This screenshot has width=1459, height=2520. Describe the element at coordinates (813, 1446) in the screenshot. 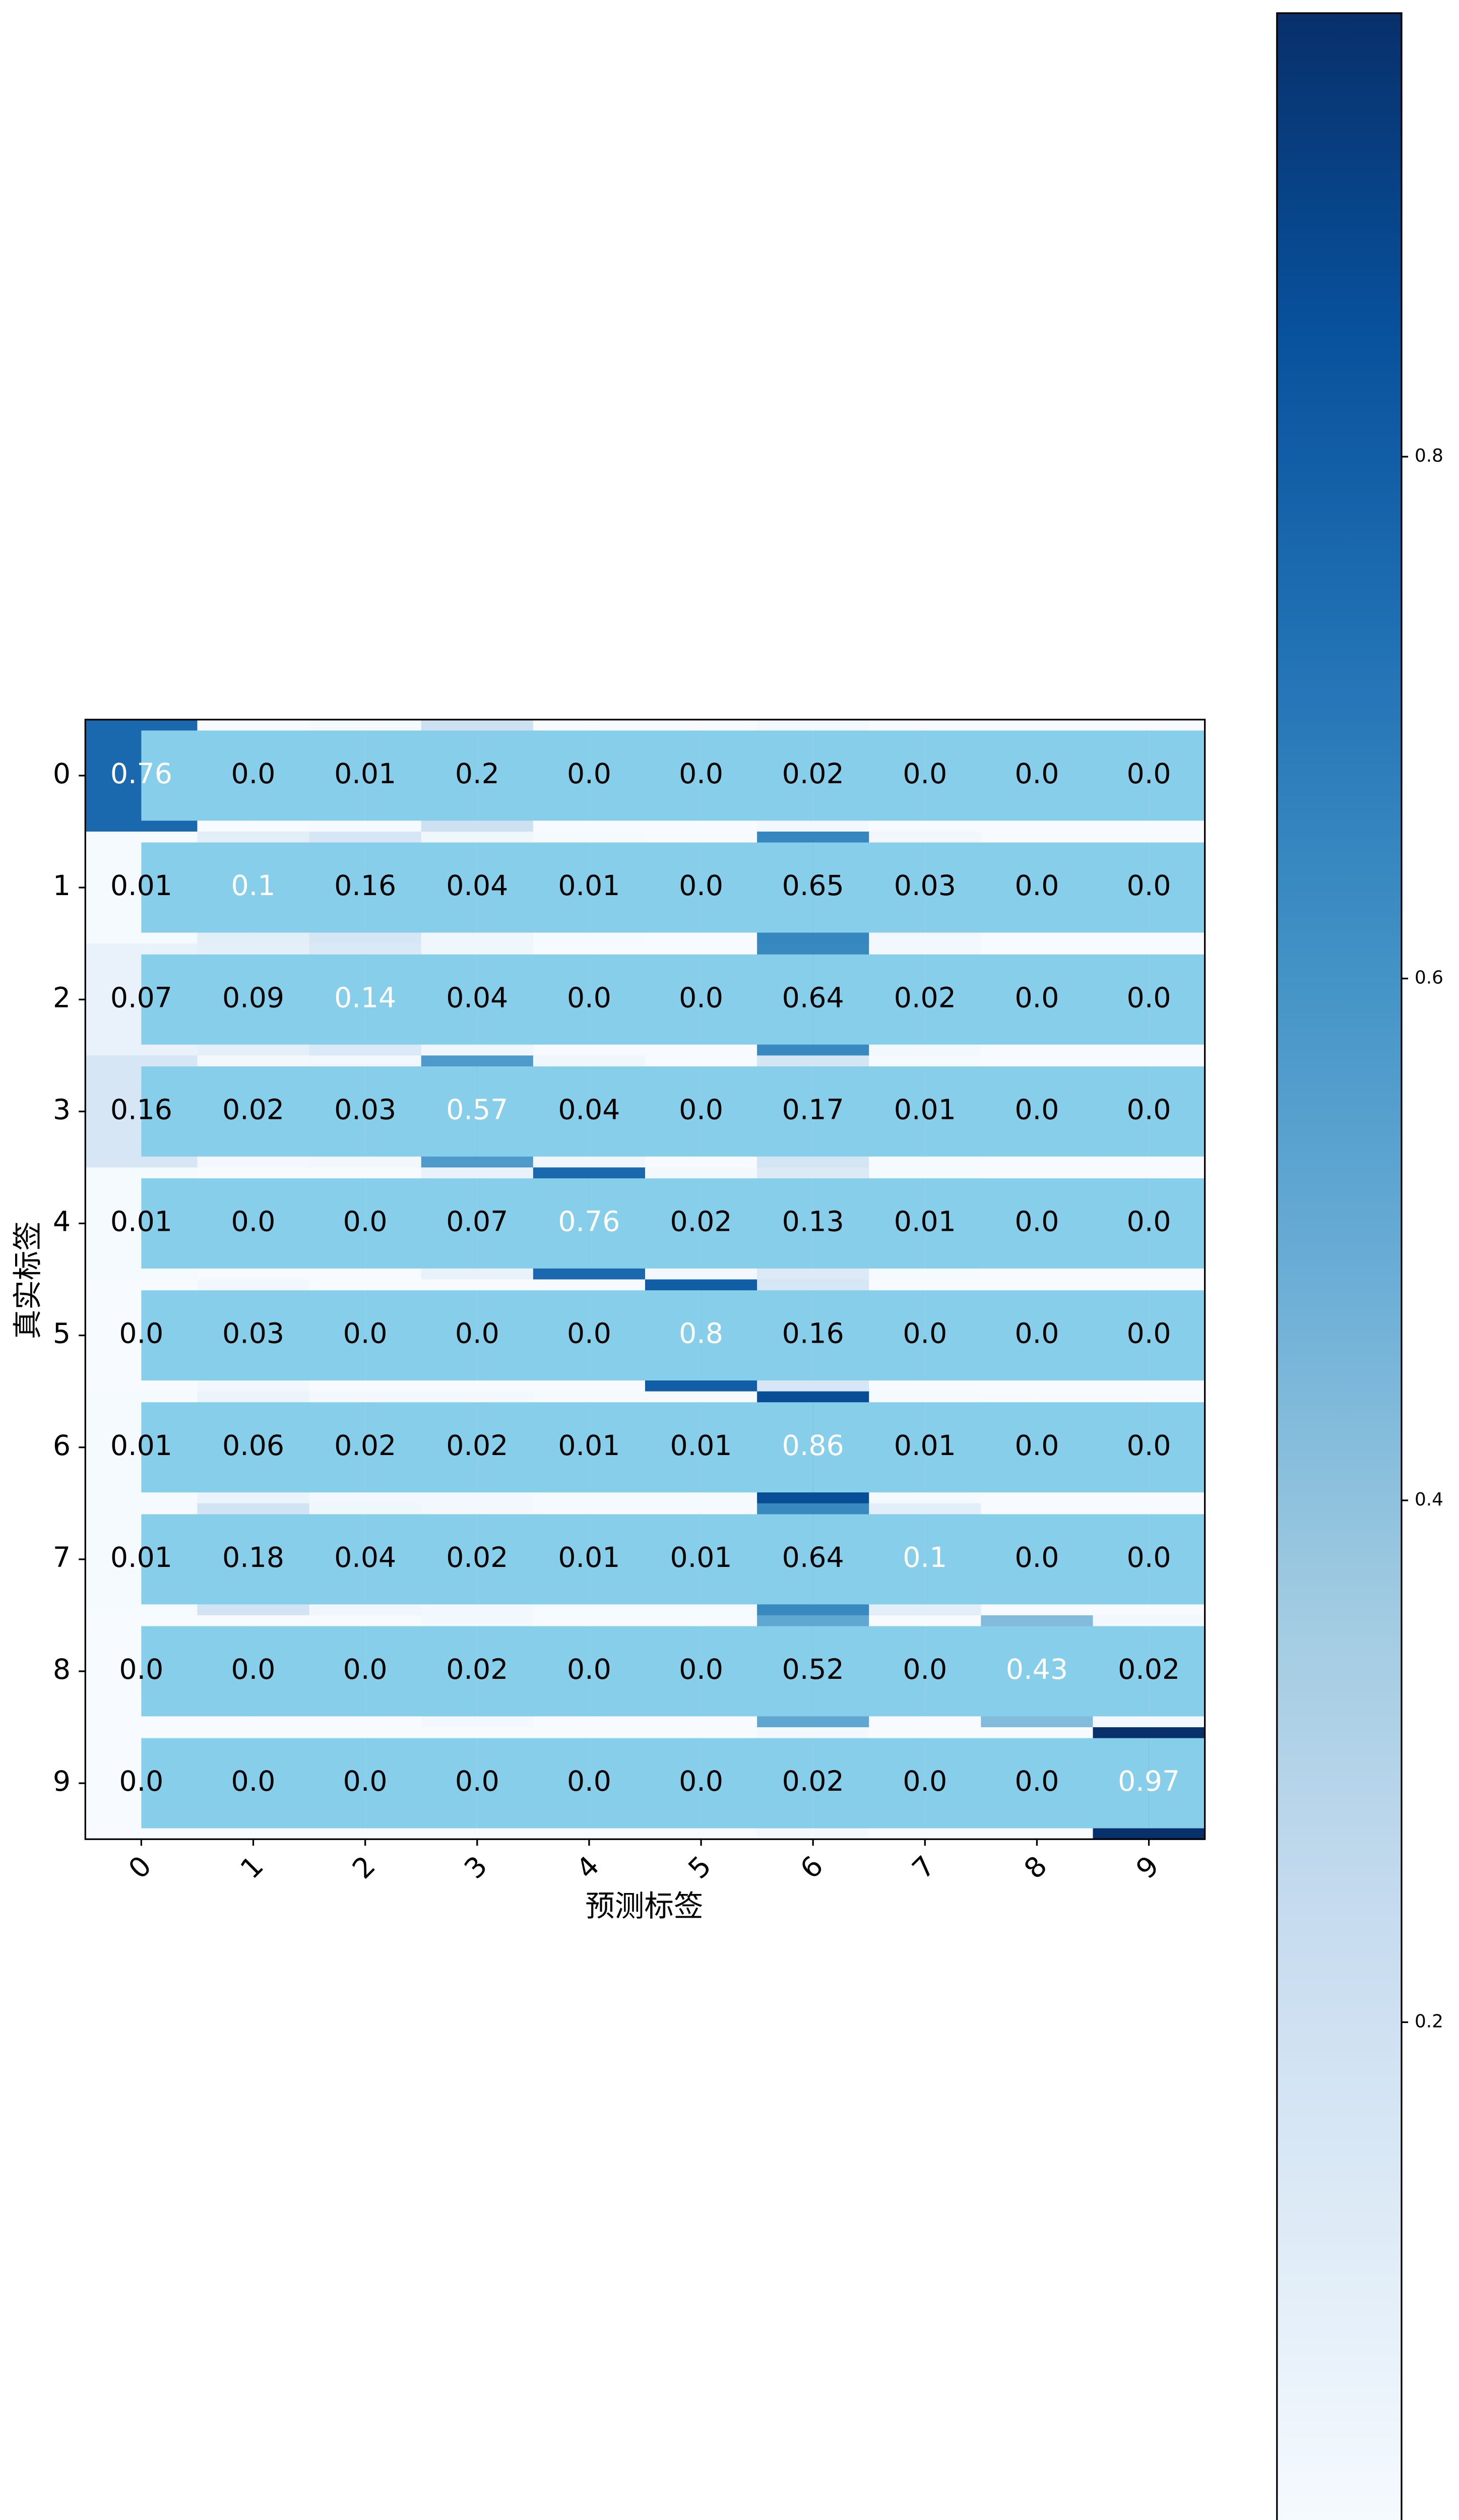

I see `cell-label: 0.86` at that location.